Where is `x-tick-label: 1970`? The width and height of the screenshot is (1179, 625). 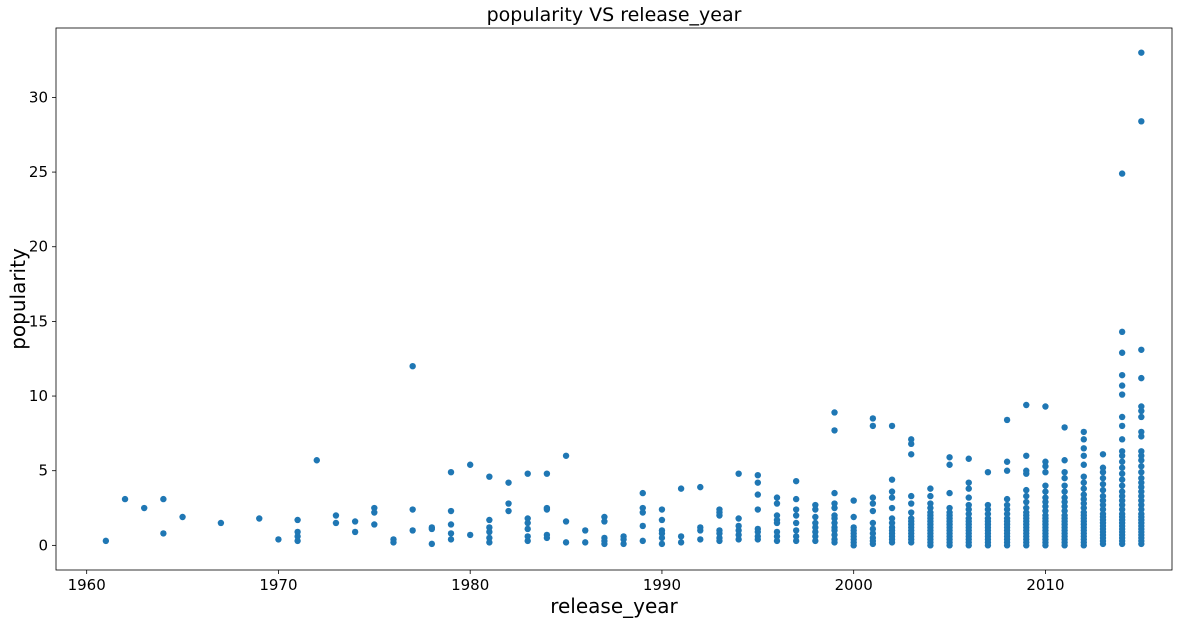
x-tick-label: 1970 is located at coordinates (278, 585).